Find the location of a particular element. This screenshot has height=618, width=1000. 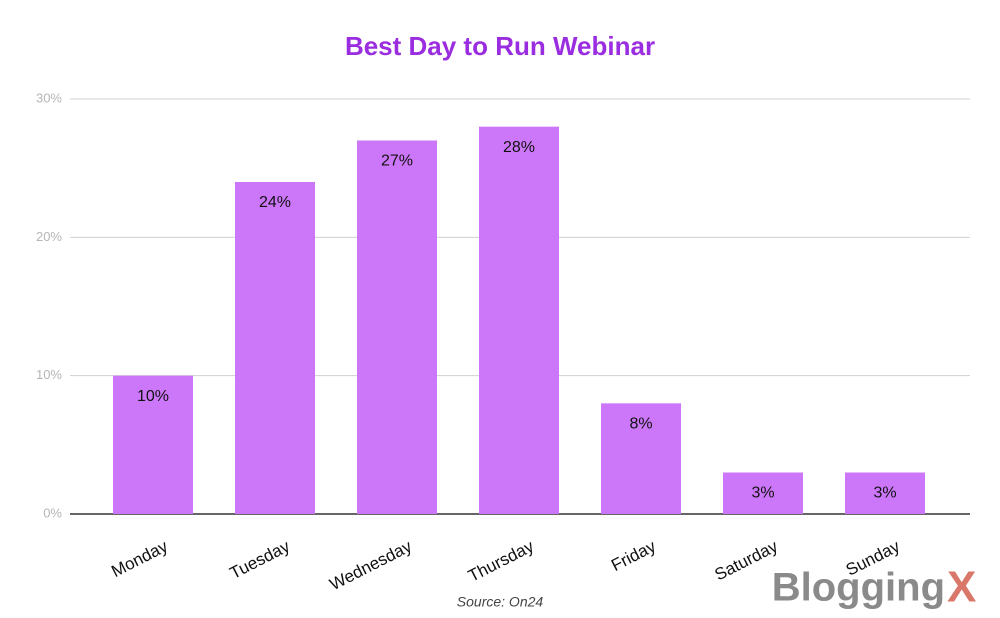

x-tick-label: Wednesday is located at coordinates (371, 565).